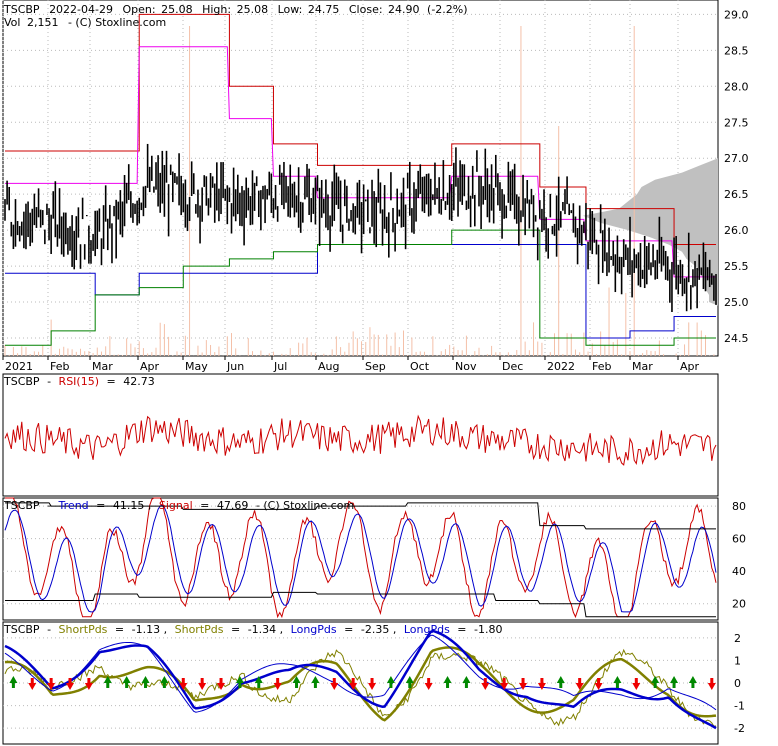 This screenshot has width=778, height=746. What do you see at coordinates (19, 366) in the screenshot?
I see `price-x-tick: 2021` at bounding box center [19, 366].